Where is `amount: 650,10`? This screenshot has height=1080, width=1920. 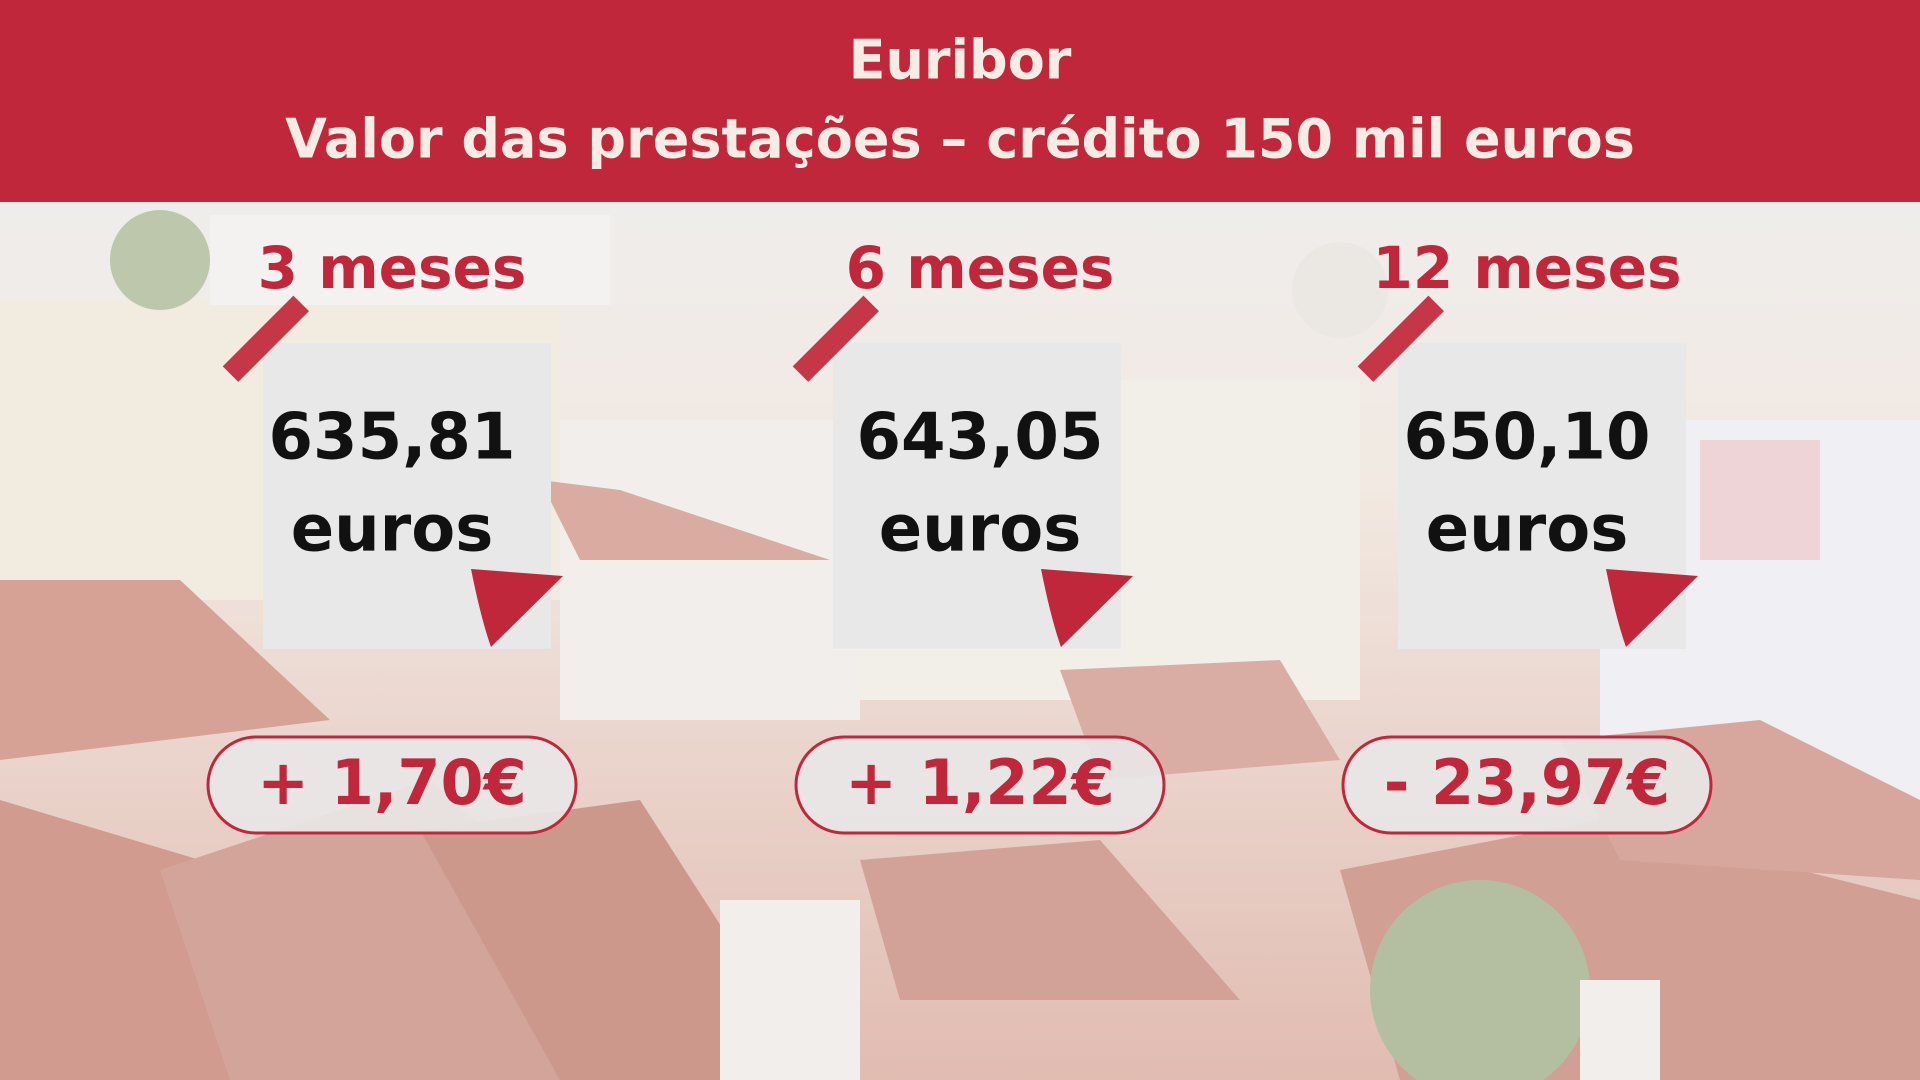
amount: 650,10 is located at coordinates (1527, 438).